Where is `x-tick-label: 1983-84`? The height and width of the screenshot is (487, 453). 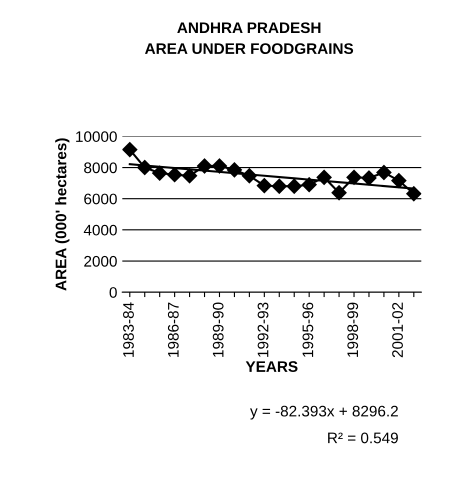
x-tick-label: 1983-84 is located at coordinates (128, 329).